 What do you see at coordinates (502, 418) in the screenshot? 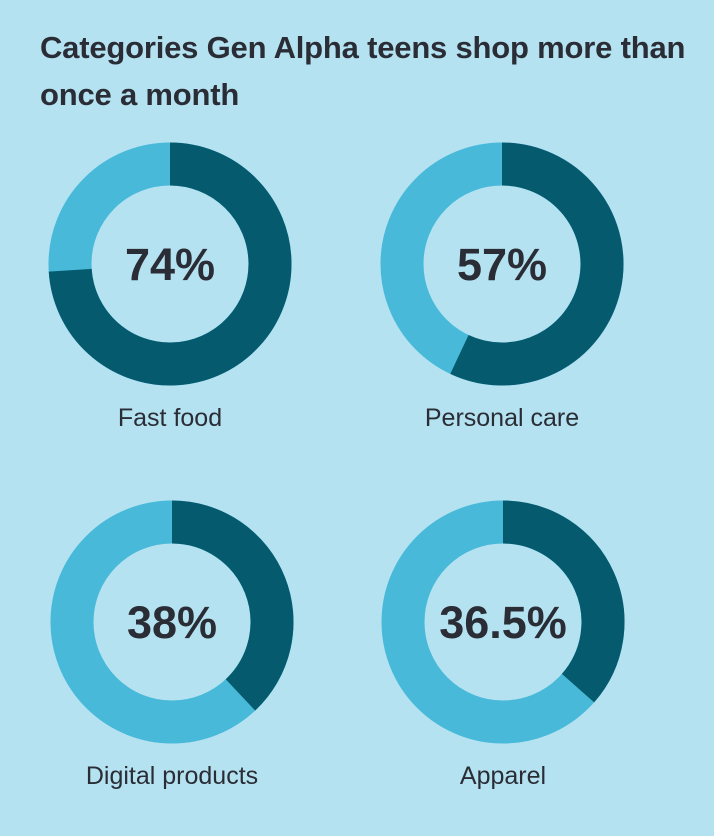
I see `category-label-personal-care: Personal care` at bounding box center [502, 418].